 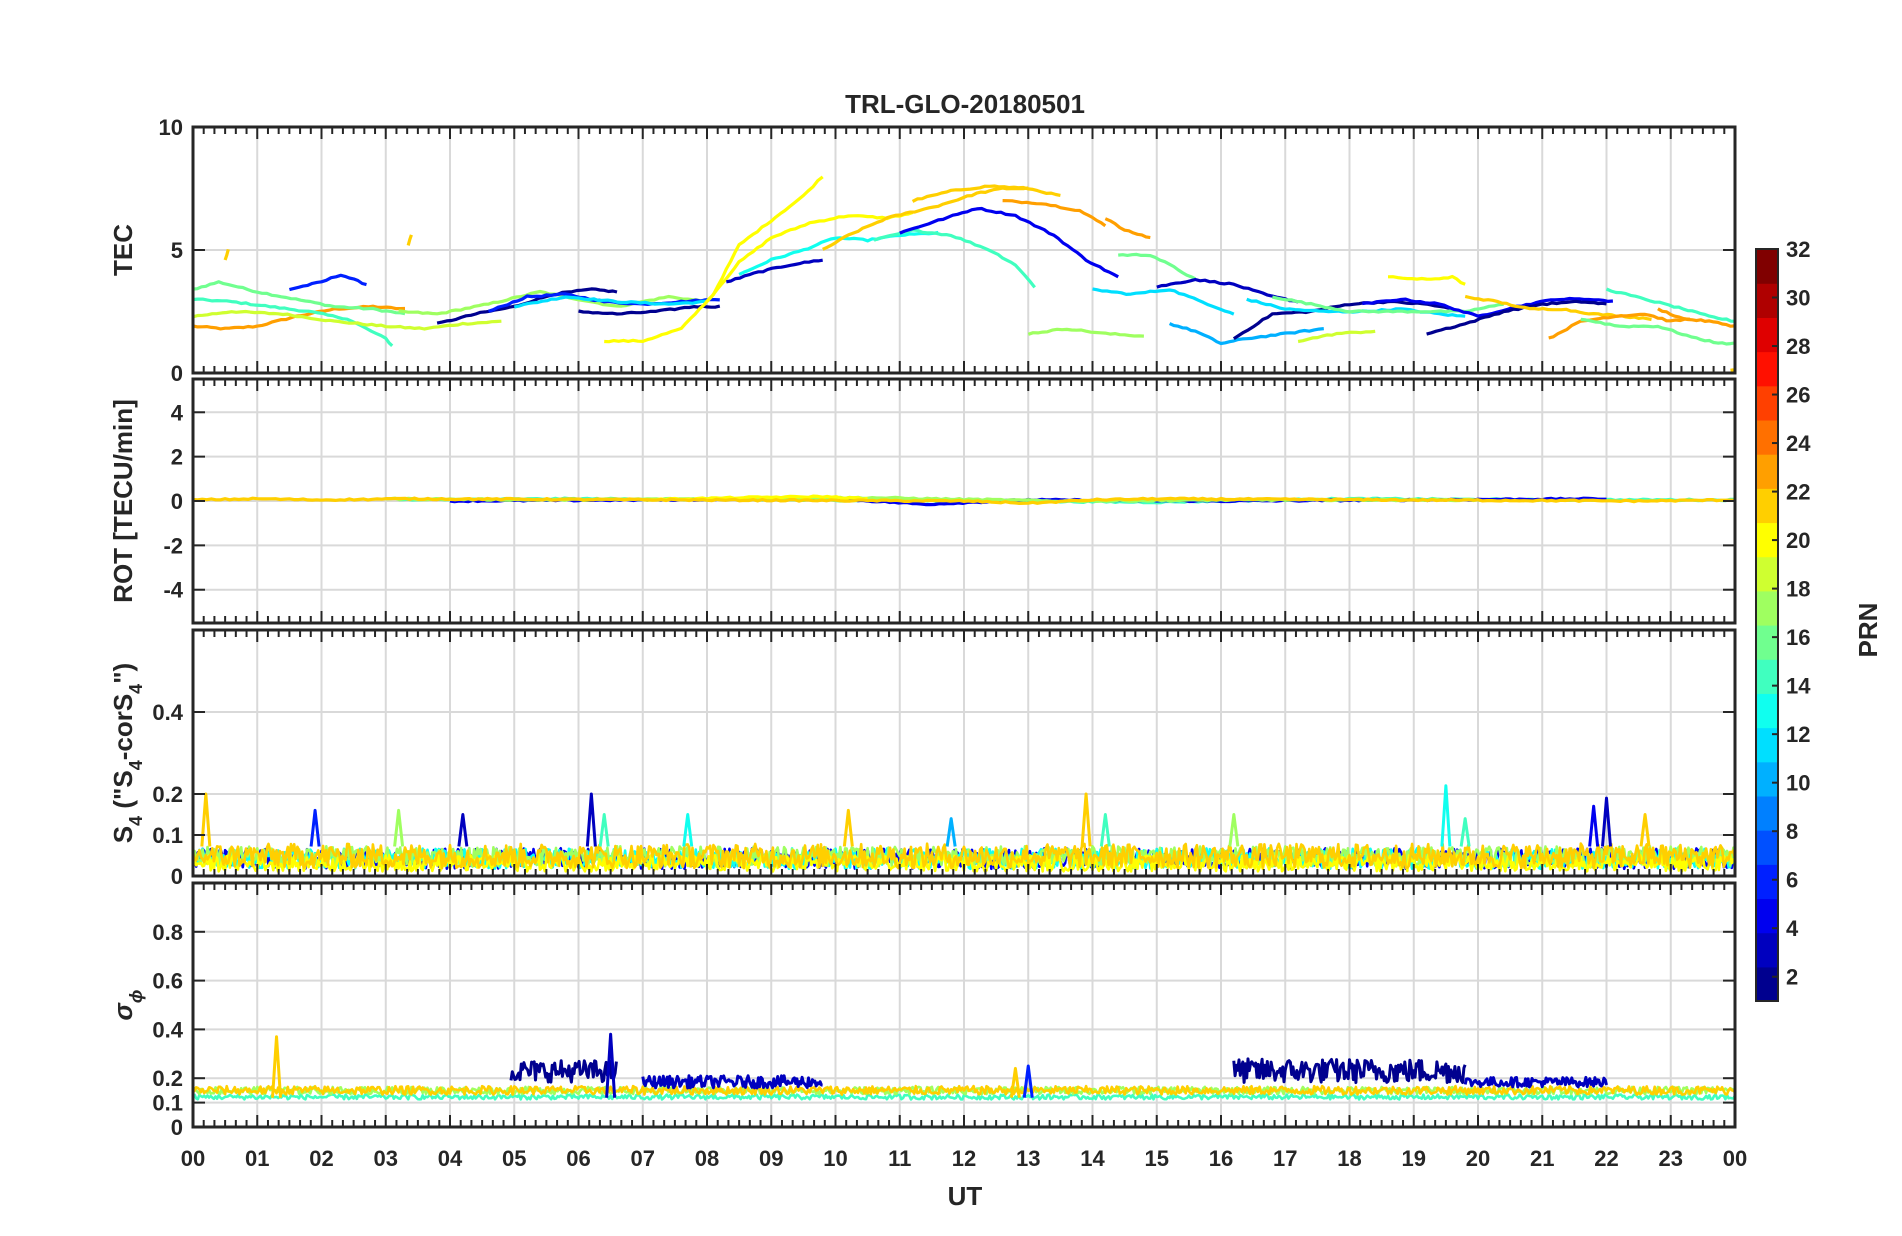 What do you see at coordinates (177, 1127) in the screenshot?
I see `y-tick-label: 0` at bounding box center [177, 1127].